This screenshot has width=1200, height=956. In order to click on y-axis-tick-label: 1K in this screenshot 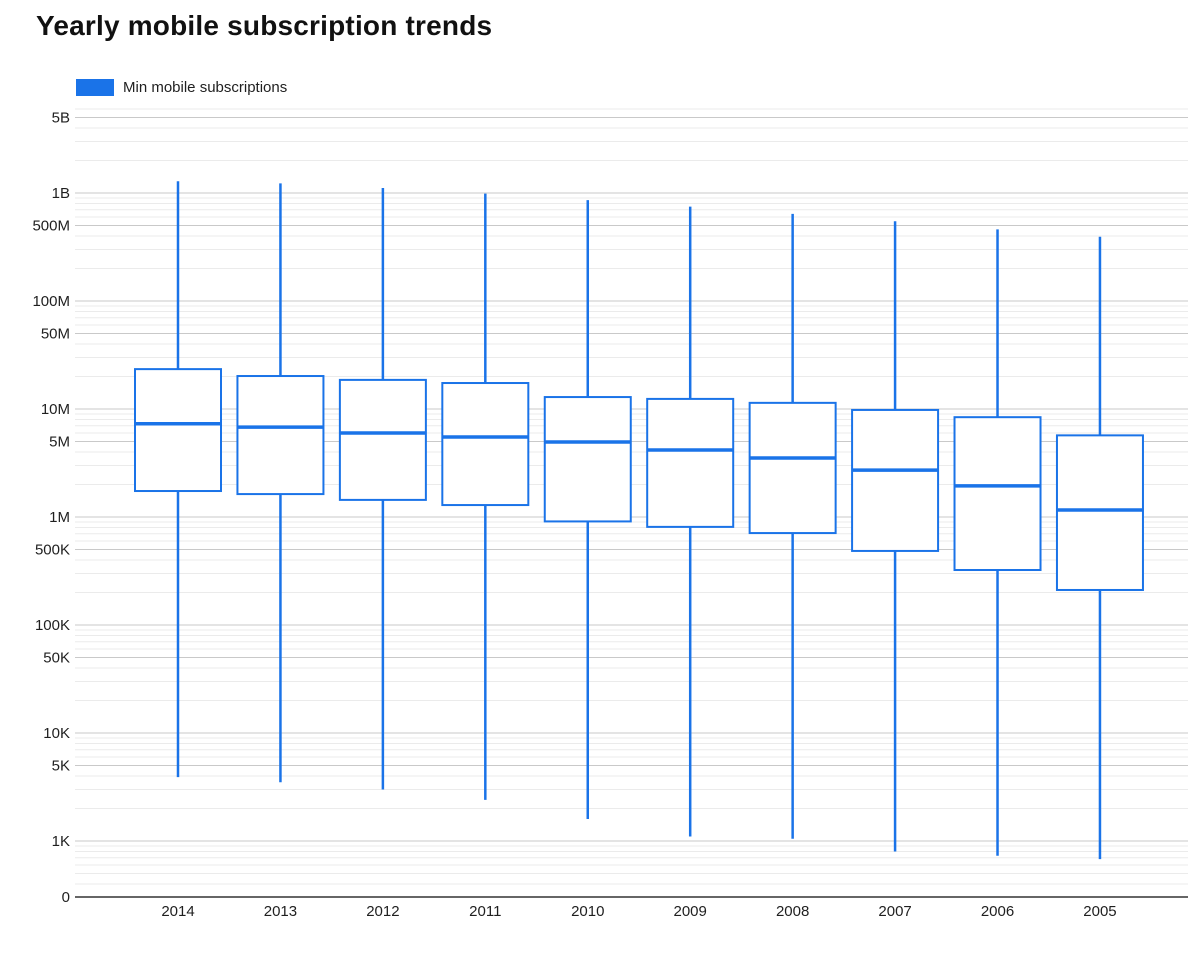, I will do `click(61, 841)`.